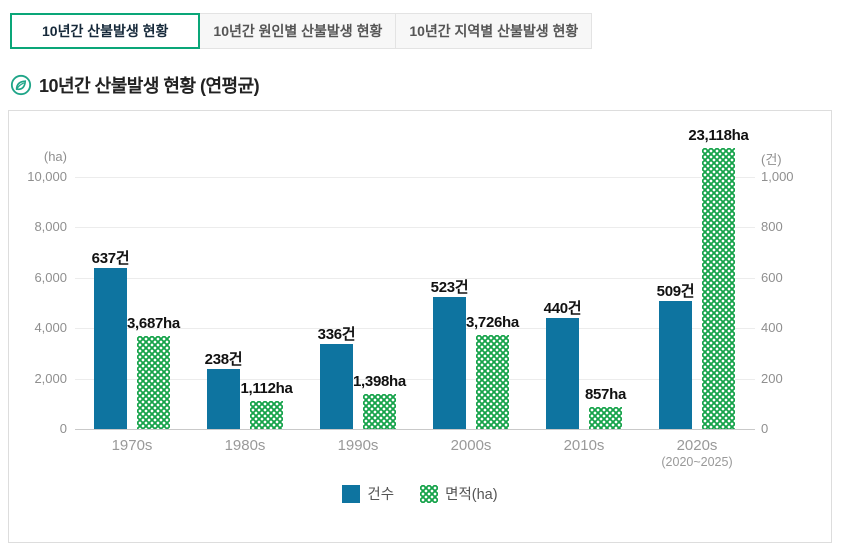 The width and height of the screenshot is (850, 560). What do you see at coordinates (605, 395) in the screenshot?
I see `area-value-label: 857ha` at bounding box center [605, 395].